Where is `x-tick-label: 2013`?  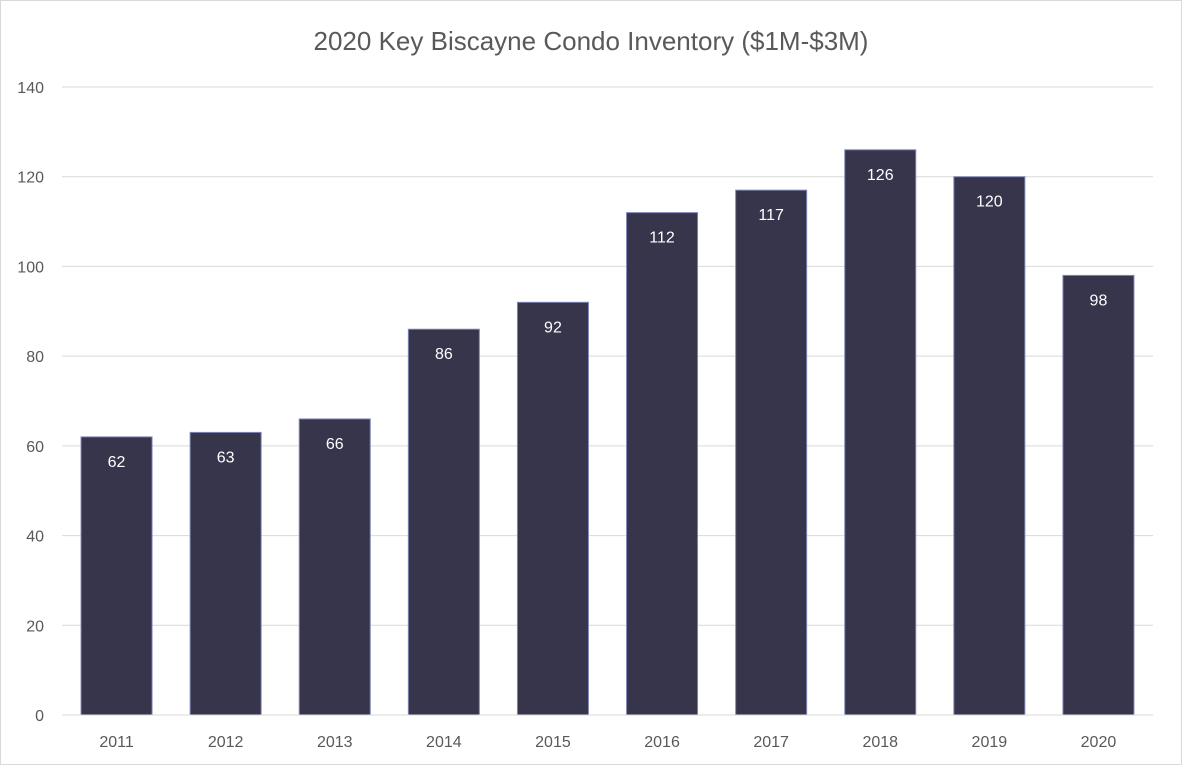
x-tick-label: 2013 is located at coordinates (335, 742).